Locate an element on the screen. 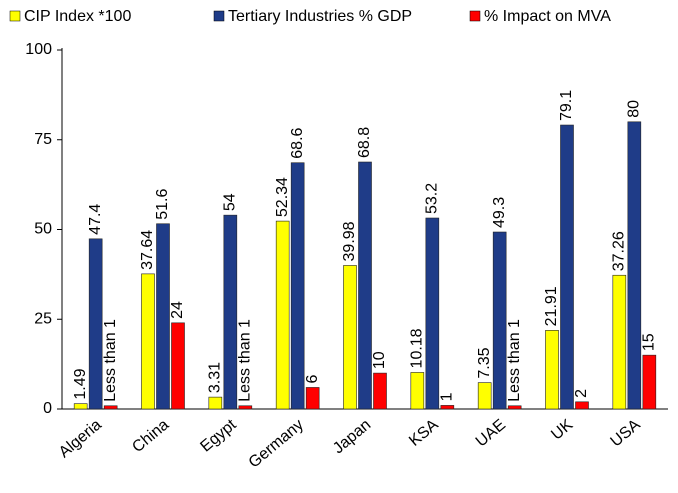 Image resolution: width=678 pixels, height=493 pixels. y-tick-label: 75 is located at coordinates (43, 139).